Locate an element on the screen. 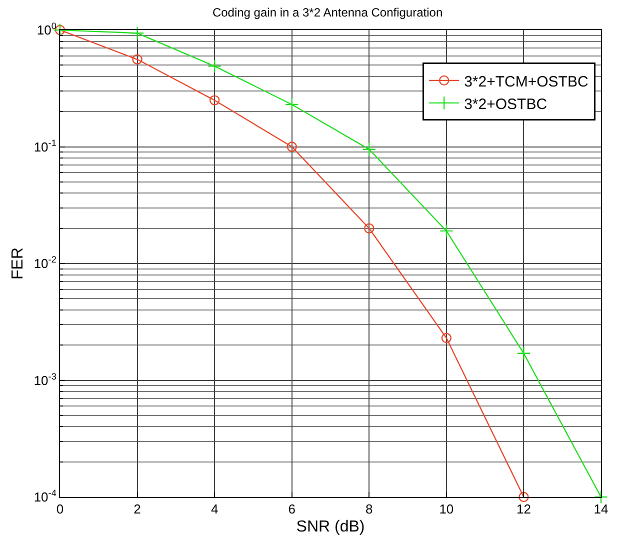 The width and height of the screenshot is (618, 542). x-tick-label: 6 is located at coordinates (292, 509).